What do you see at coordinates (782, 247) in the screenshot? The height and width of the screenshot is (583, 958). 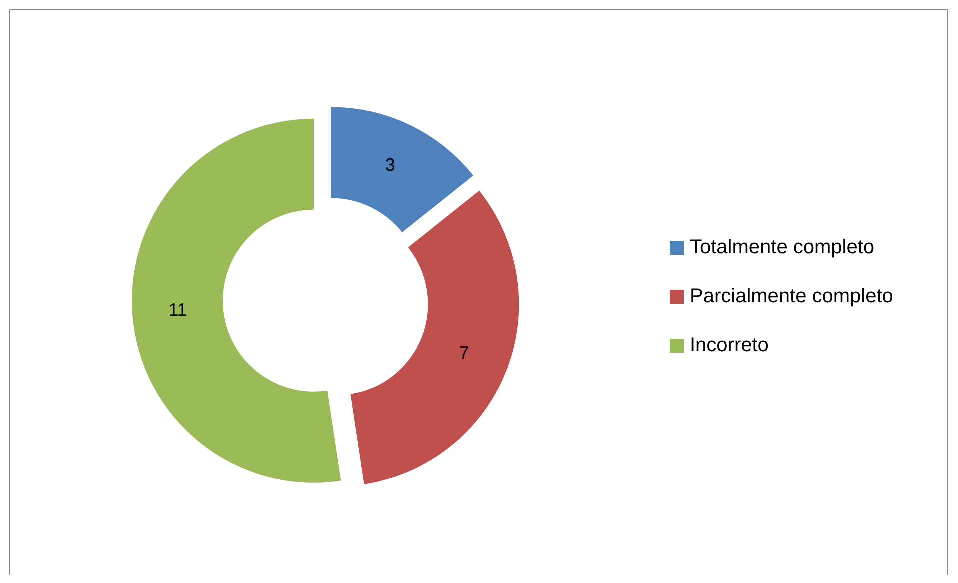 I see `legend-label: Totalmente completo` at bounding box center [782, 247].